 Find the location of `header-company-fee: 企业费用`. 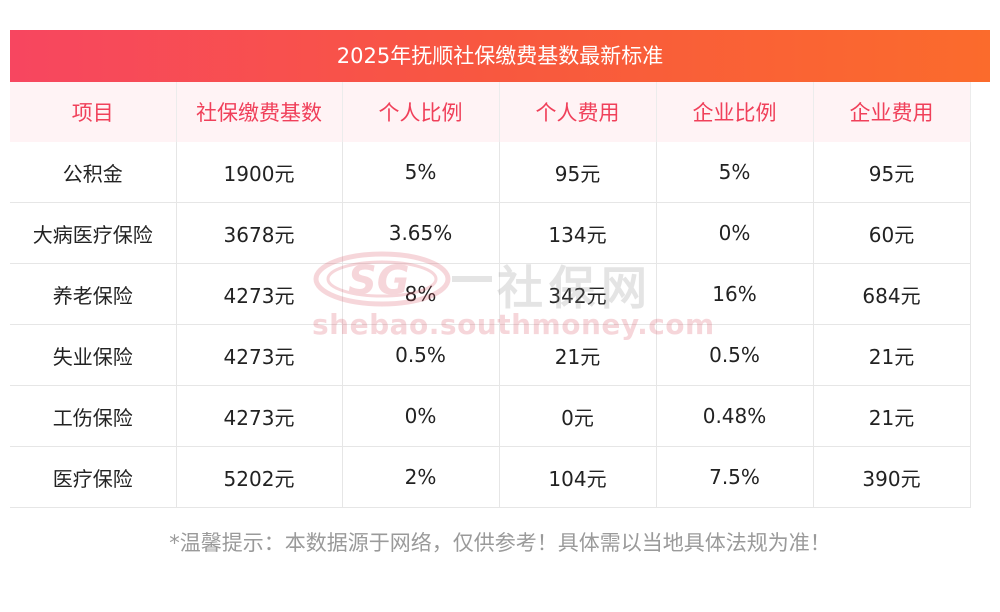

header-company-fee: 企业费用 is located at coordinates (892, 112).